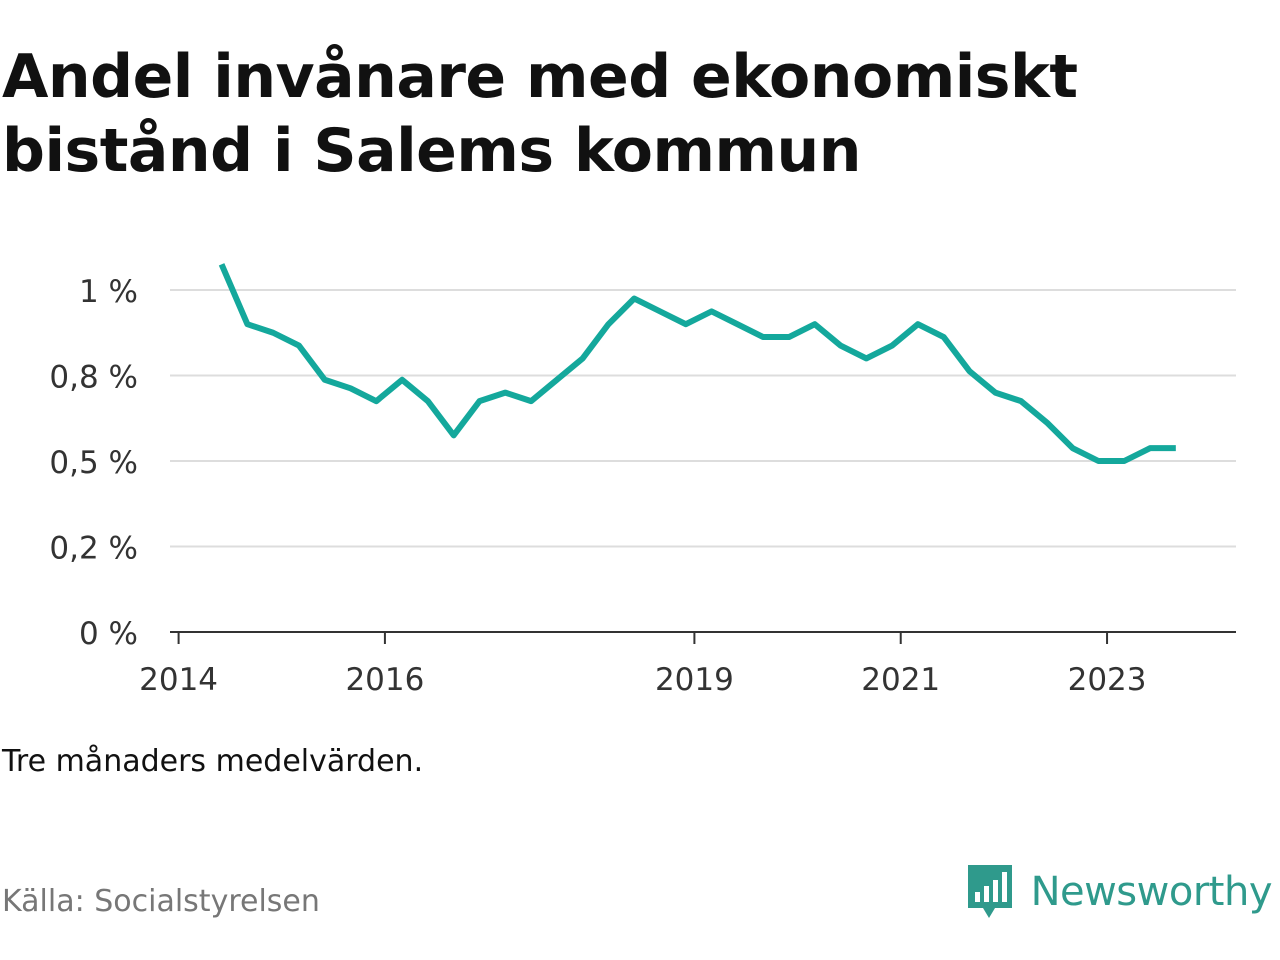 This screenshot has height=960, width=1280. I want to click on source-label: Källa: Socialstyrelsen, so click(161, 901).